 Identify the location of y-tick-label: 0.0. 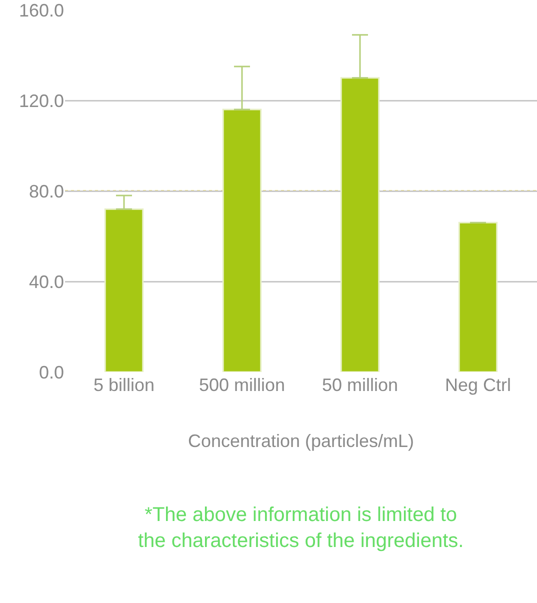
(51, 372).